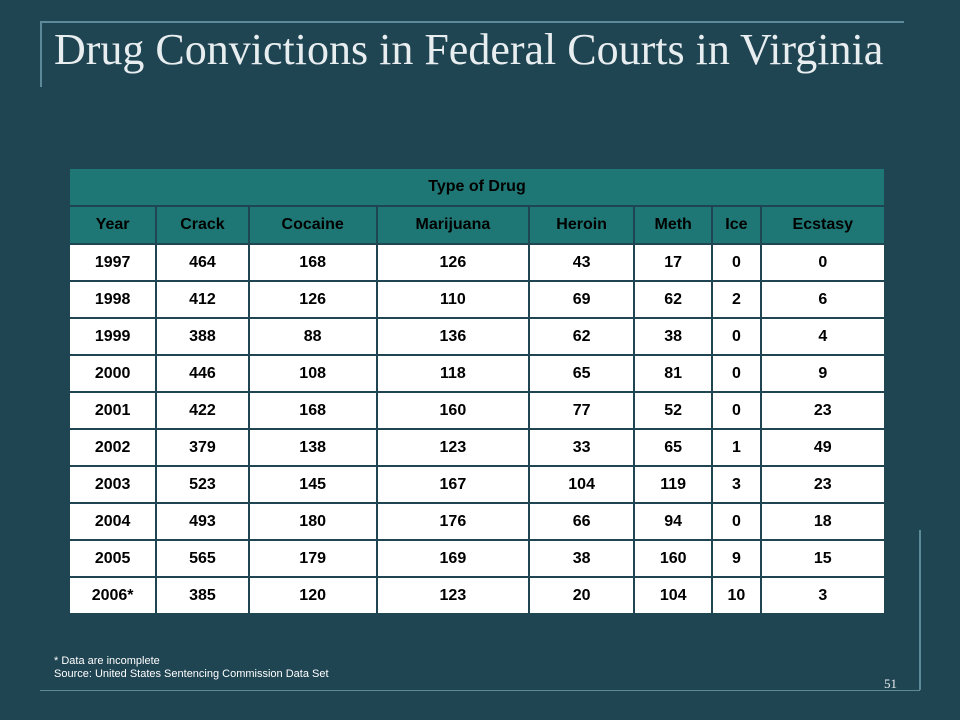 The image size is (960, 720). Describe the element at coordinates (112, 558) in the screenshot. I see `year-cell: 2005` at that location.